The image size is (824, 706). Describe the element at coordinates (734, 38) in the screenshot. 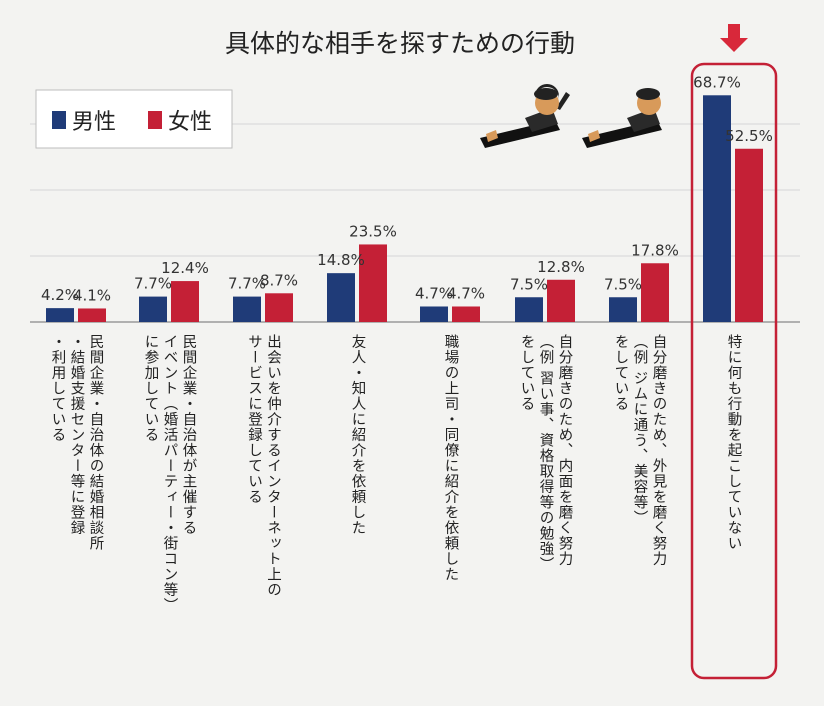

I see `highlight-arrow-icon` at that location.